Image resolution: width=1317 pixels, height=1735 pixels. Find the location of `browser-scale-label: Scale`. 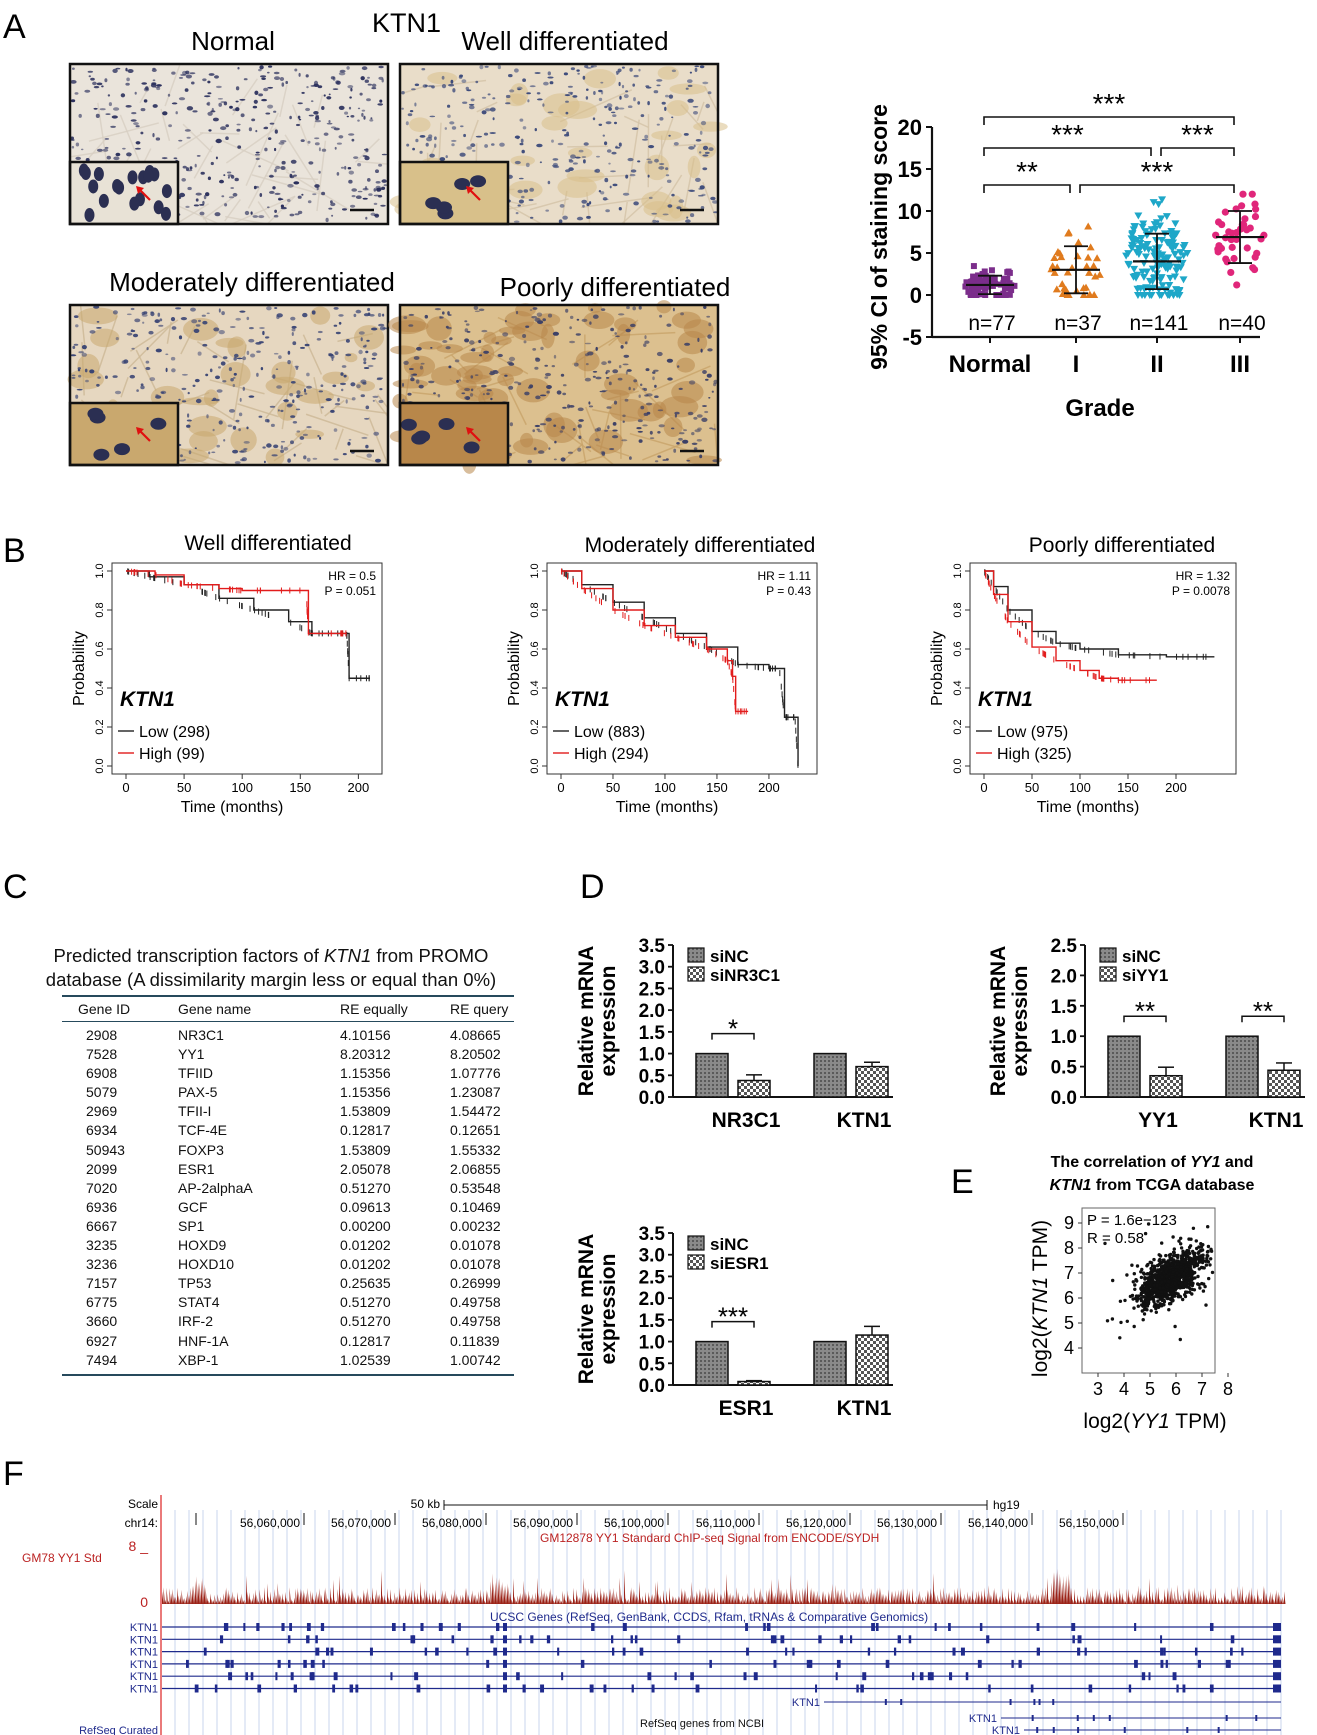

browser-scale-label: Scale is located at coordinates (143, 1504).